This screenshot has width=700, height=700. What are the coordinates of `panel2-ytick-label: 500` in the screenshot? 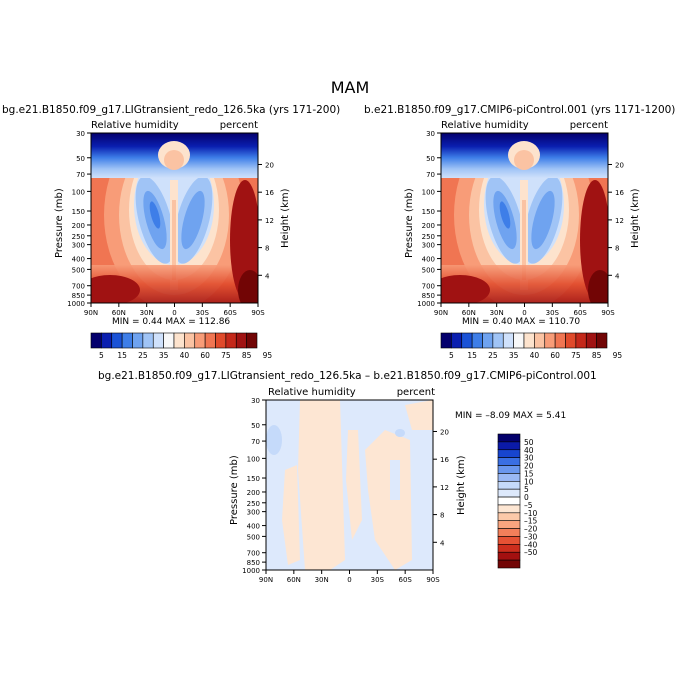 It's located at (428, 270).